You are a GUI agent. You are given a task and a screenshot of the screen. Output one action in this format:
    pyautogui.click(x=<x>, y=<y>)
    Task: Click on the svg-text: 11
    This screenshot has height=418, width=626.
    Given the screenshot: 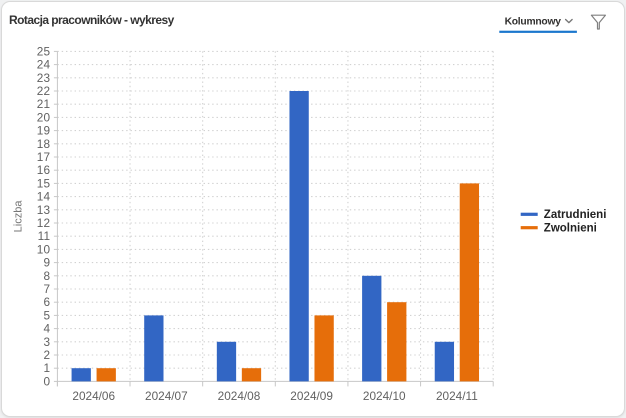 What is the action you would take?
    pyautogui.click(x=44, y=236)
    